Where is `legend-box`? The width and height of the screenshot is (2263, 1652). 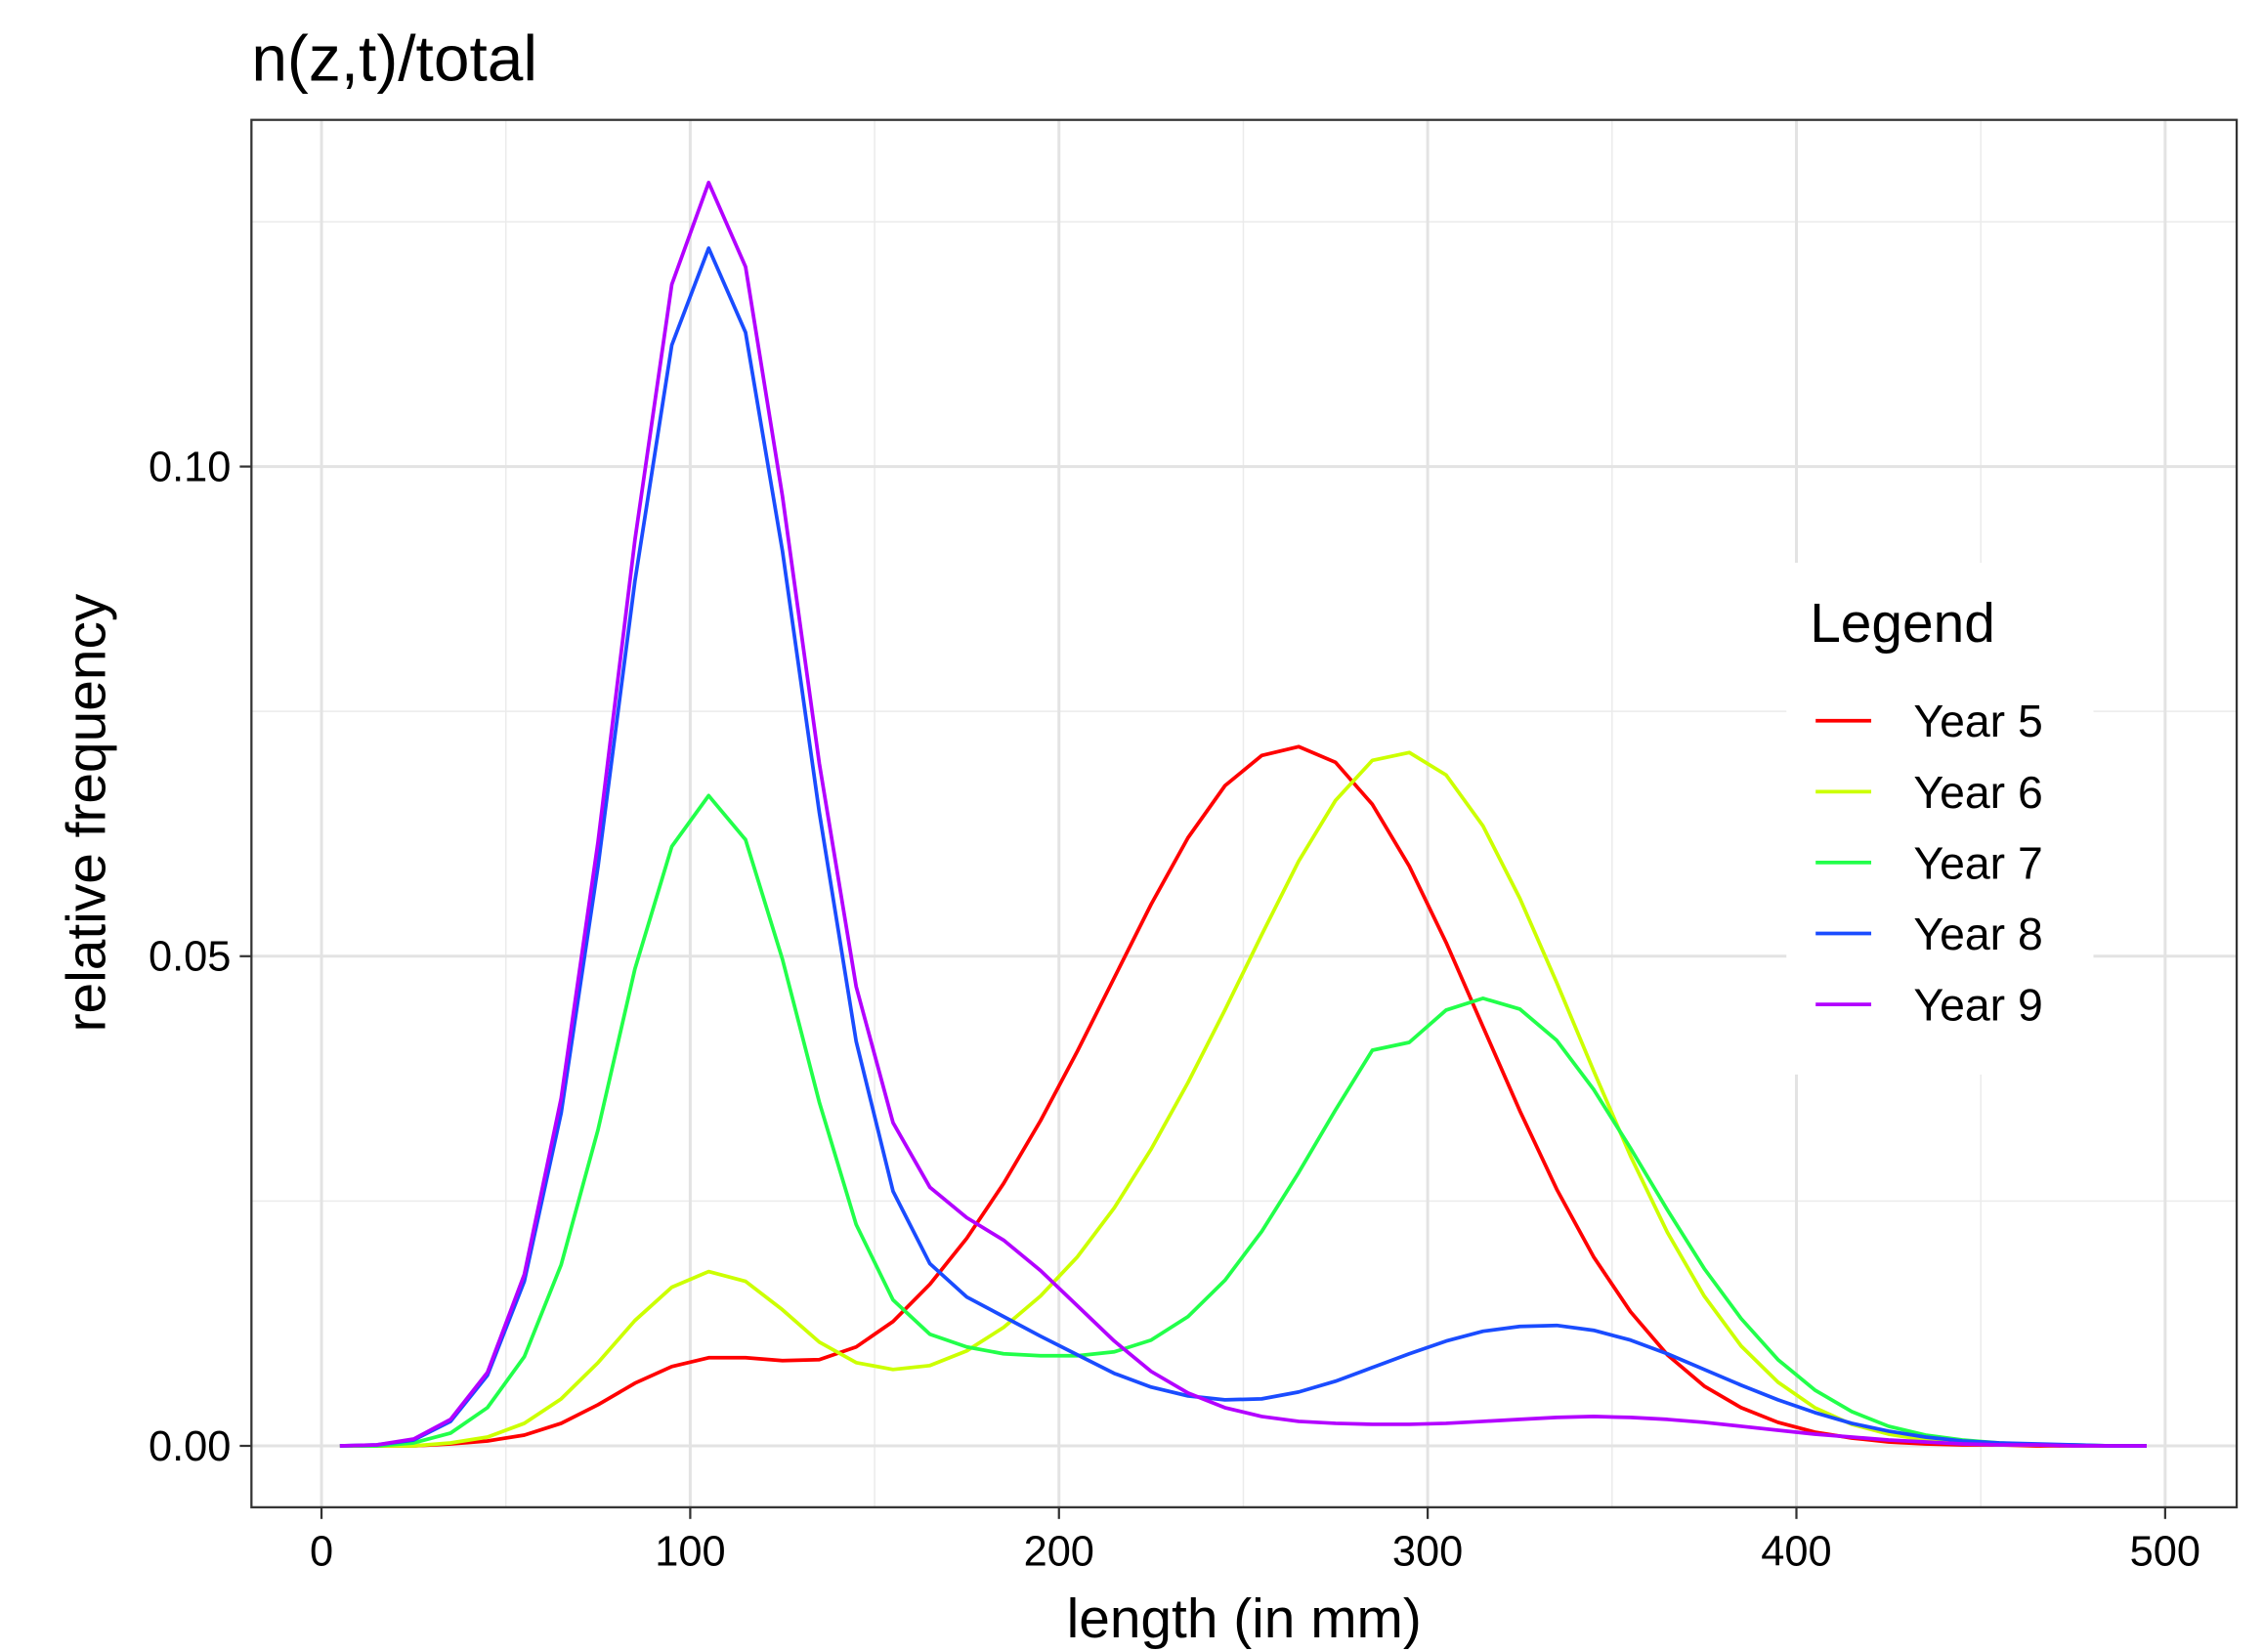
legend-box is located at coordinates (1940, 819).